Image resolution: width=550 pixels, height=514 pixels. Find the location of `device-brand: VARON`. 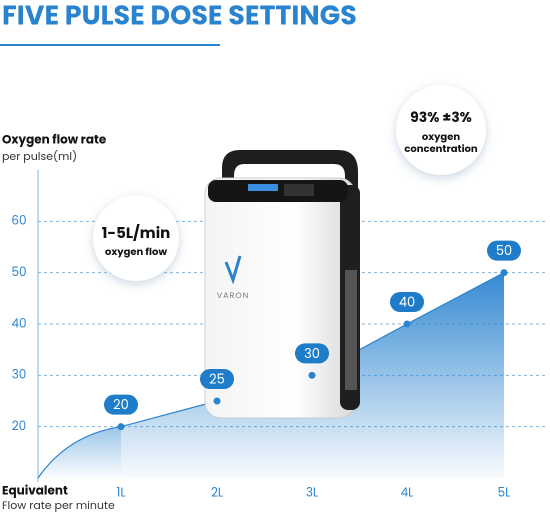

device-brand: VARON is located at coordinates (233, 295).